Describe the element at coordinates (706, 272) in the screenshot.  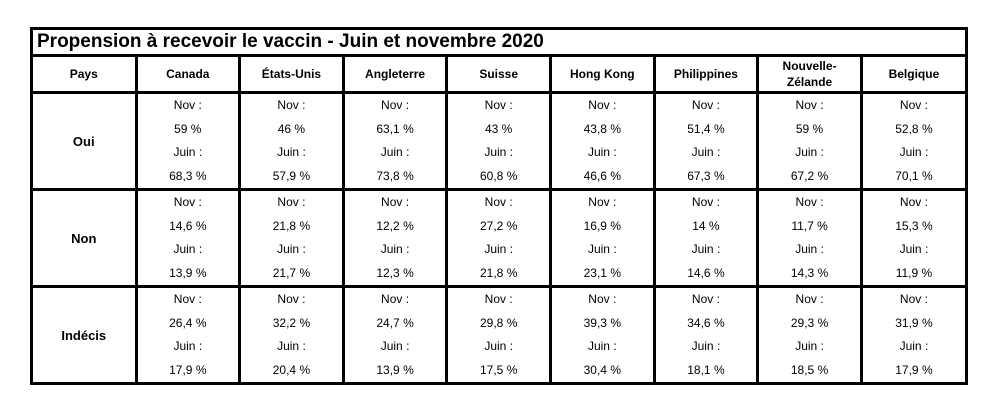
I see `juin-value: 14,6 %` at that location.